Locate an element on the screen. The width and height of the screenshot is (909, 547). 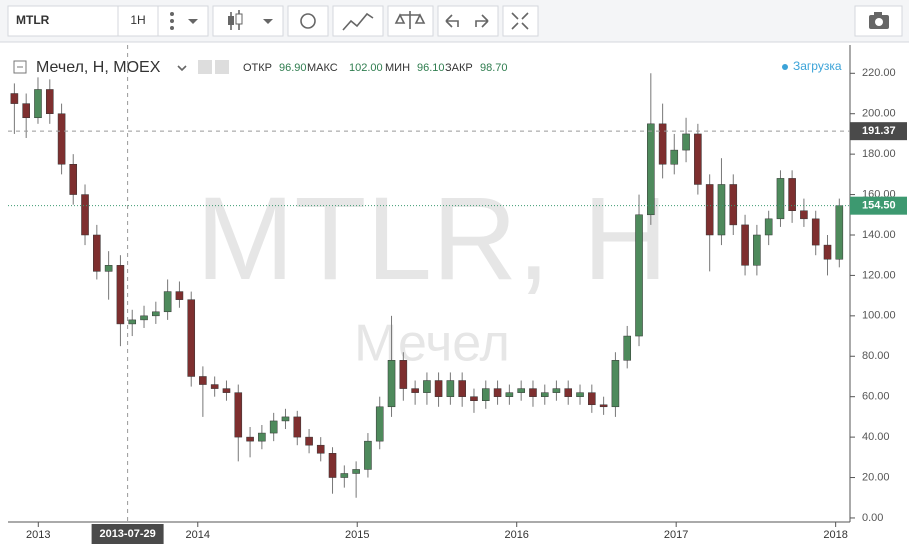
ohlc-label: ОТКР is located at coordinates (257, 68).